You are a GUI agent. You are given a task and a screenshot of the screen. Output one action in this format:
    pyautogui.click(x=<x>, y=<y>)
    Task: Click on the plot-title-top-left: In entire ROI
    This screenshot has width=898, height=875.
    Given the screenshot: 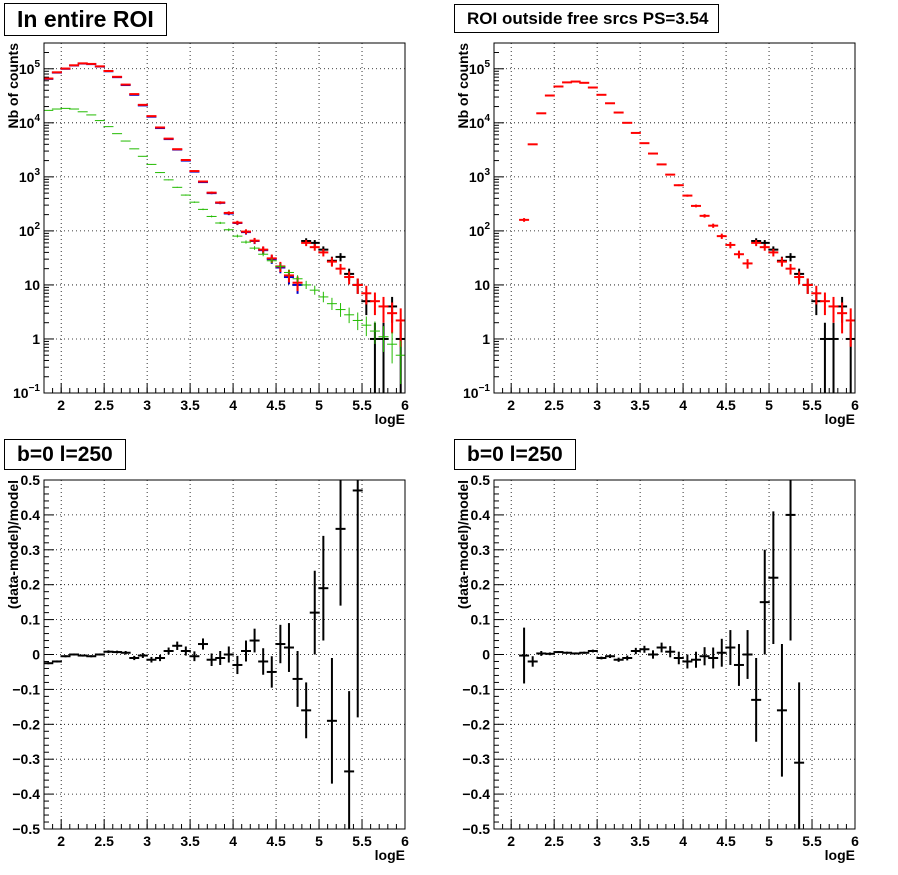 What is the action you would take?
    pyautogui.click(x=85, y=19)
    